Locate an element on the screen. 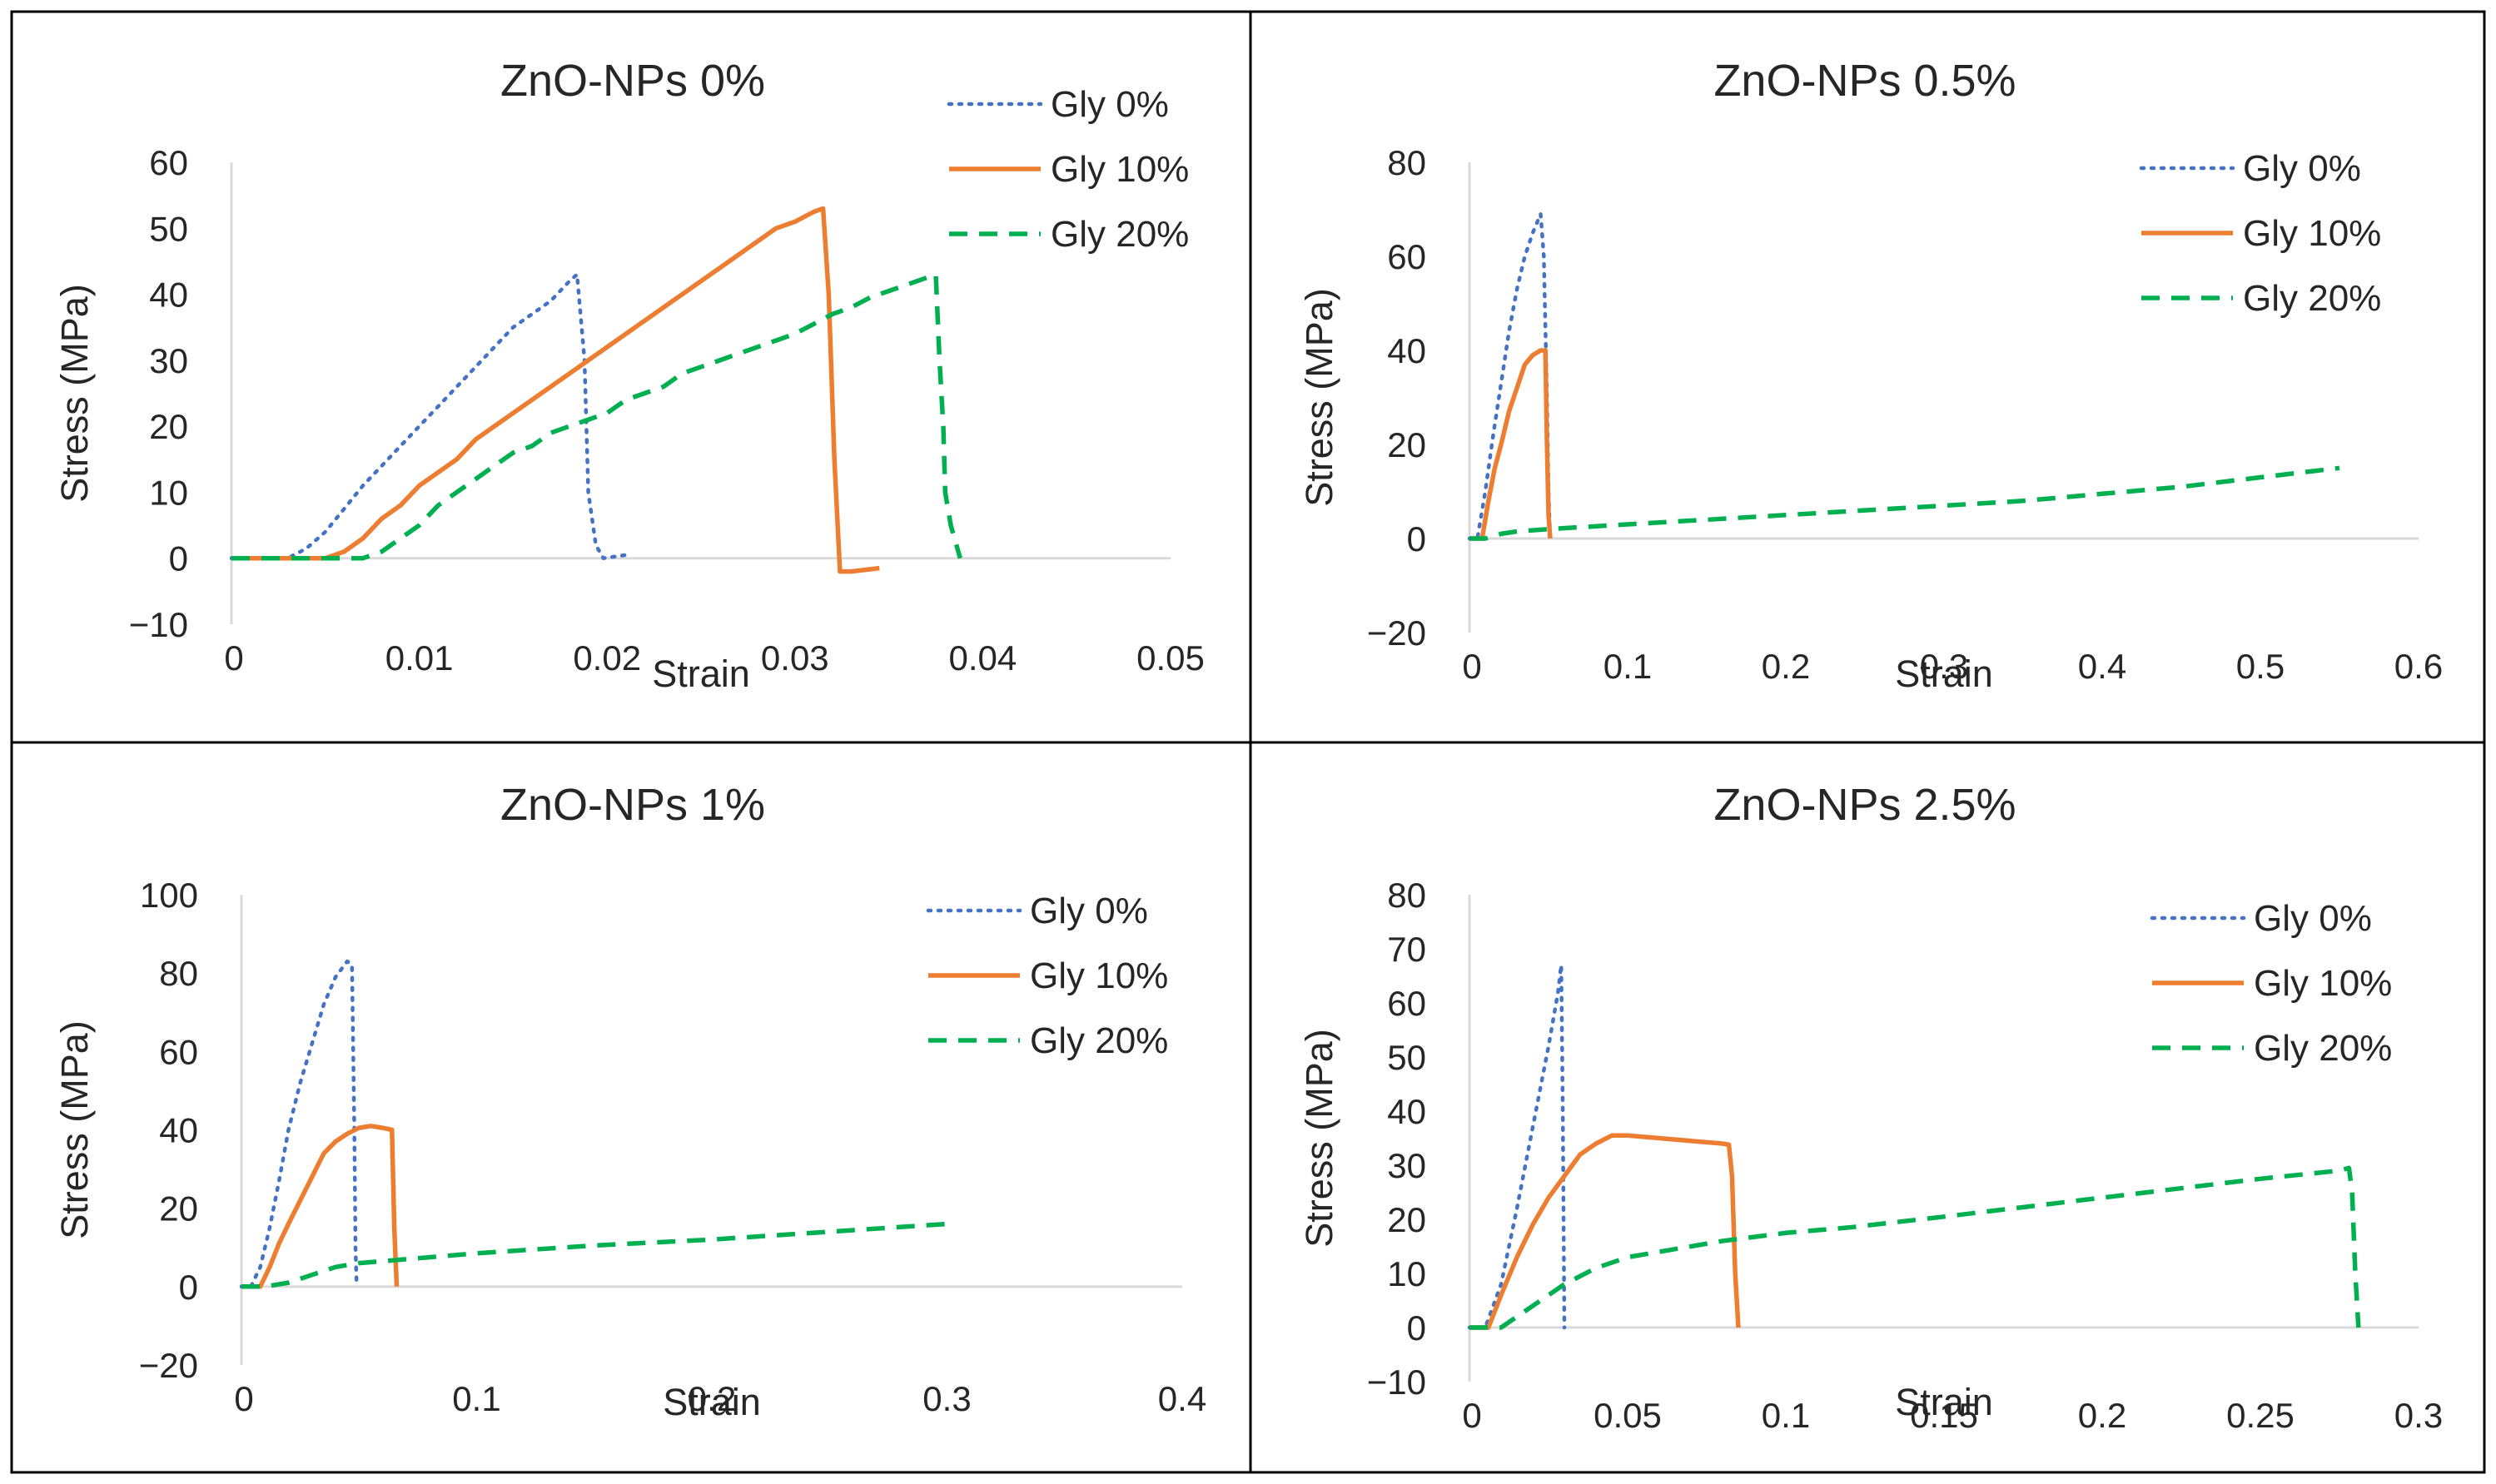  x-tick-label: 0.25 is located at coordinates (2260, 1415).